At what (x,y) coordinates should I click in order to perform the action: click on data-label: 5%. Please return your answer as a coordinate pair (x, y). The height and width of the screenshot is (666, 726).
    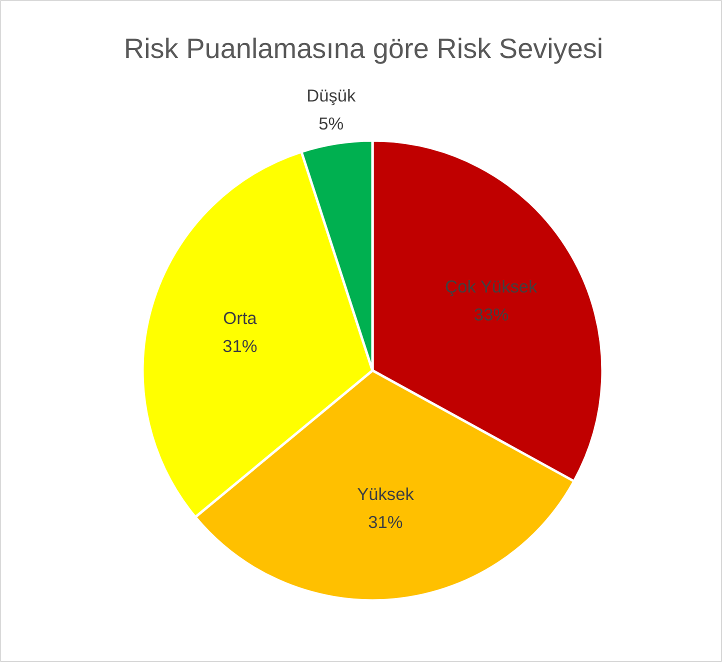
    Looking at the image, I should click on (331, 123).